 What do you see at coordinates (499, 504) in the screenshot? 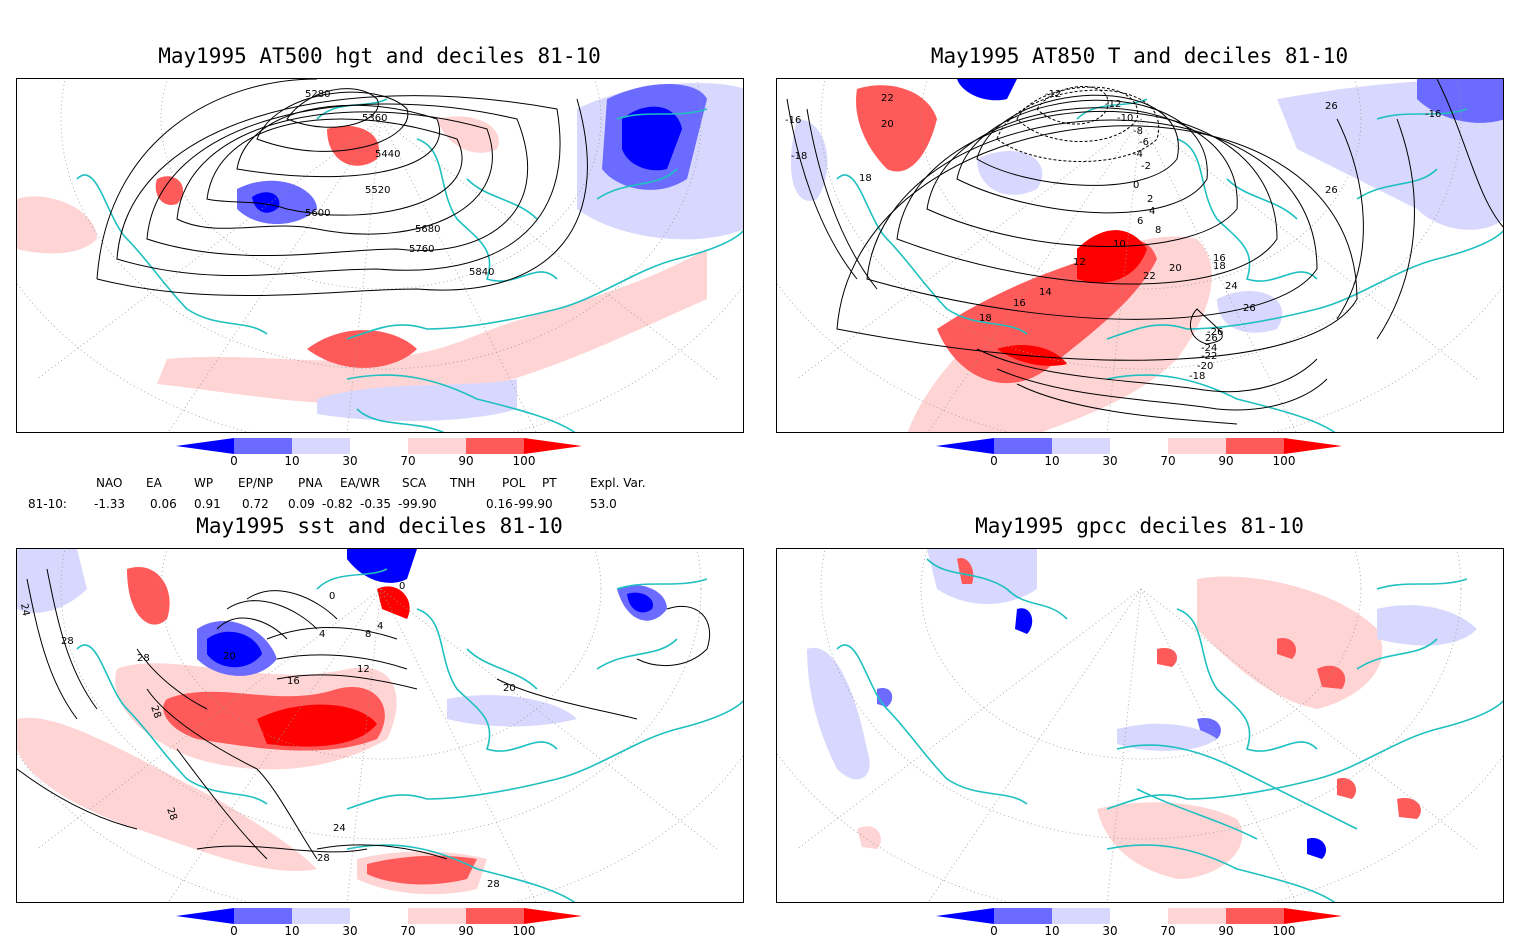
I see `index-value: 0.16` at bounding box center [499, 504].